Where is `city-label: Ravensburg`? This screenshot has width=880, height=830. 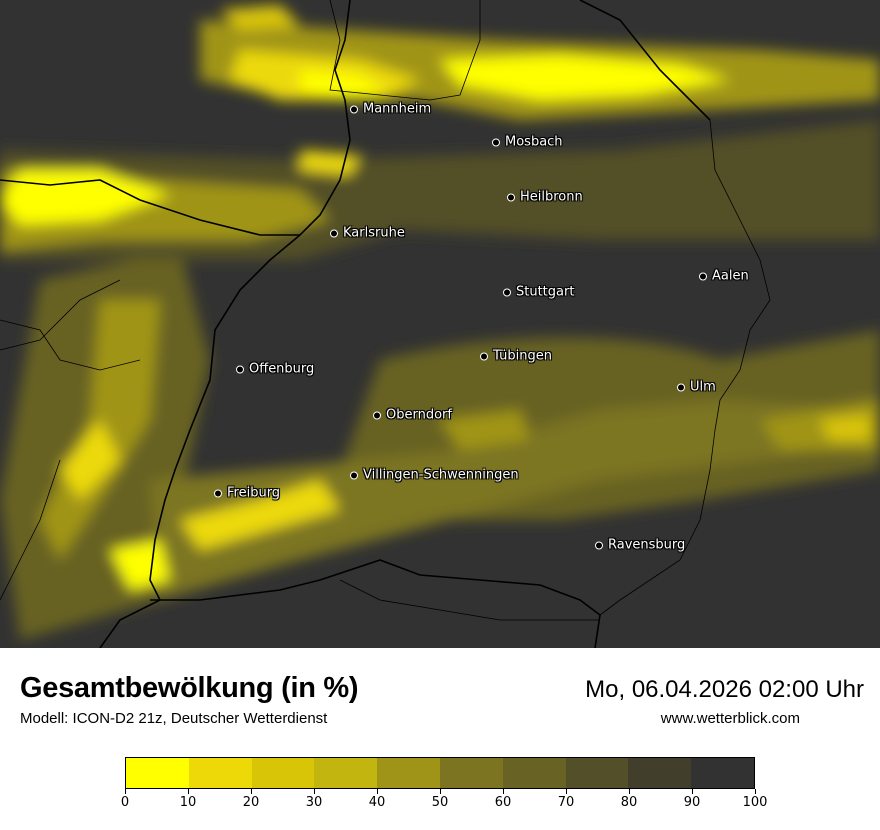 city-label: Ravensburg is located at coordinates (647, 545).